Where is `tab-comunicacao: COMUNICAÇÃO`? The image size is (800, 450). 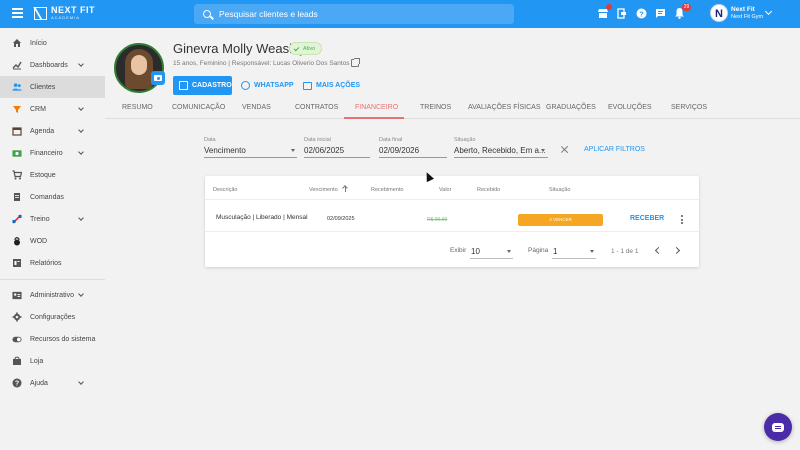
tab-comunicacao: COMUNICAÇÃO is located at coordinates (199, 107).